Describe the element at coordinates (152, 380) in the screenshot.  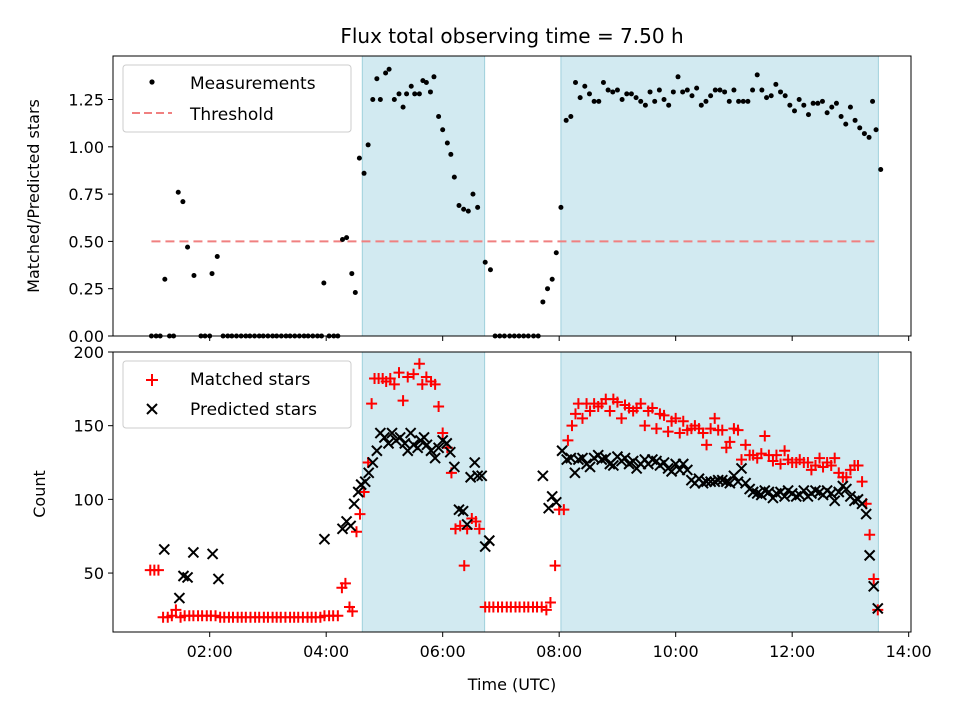
I see `matched-legend-marker` at that location.